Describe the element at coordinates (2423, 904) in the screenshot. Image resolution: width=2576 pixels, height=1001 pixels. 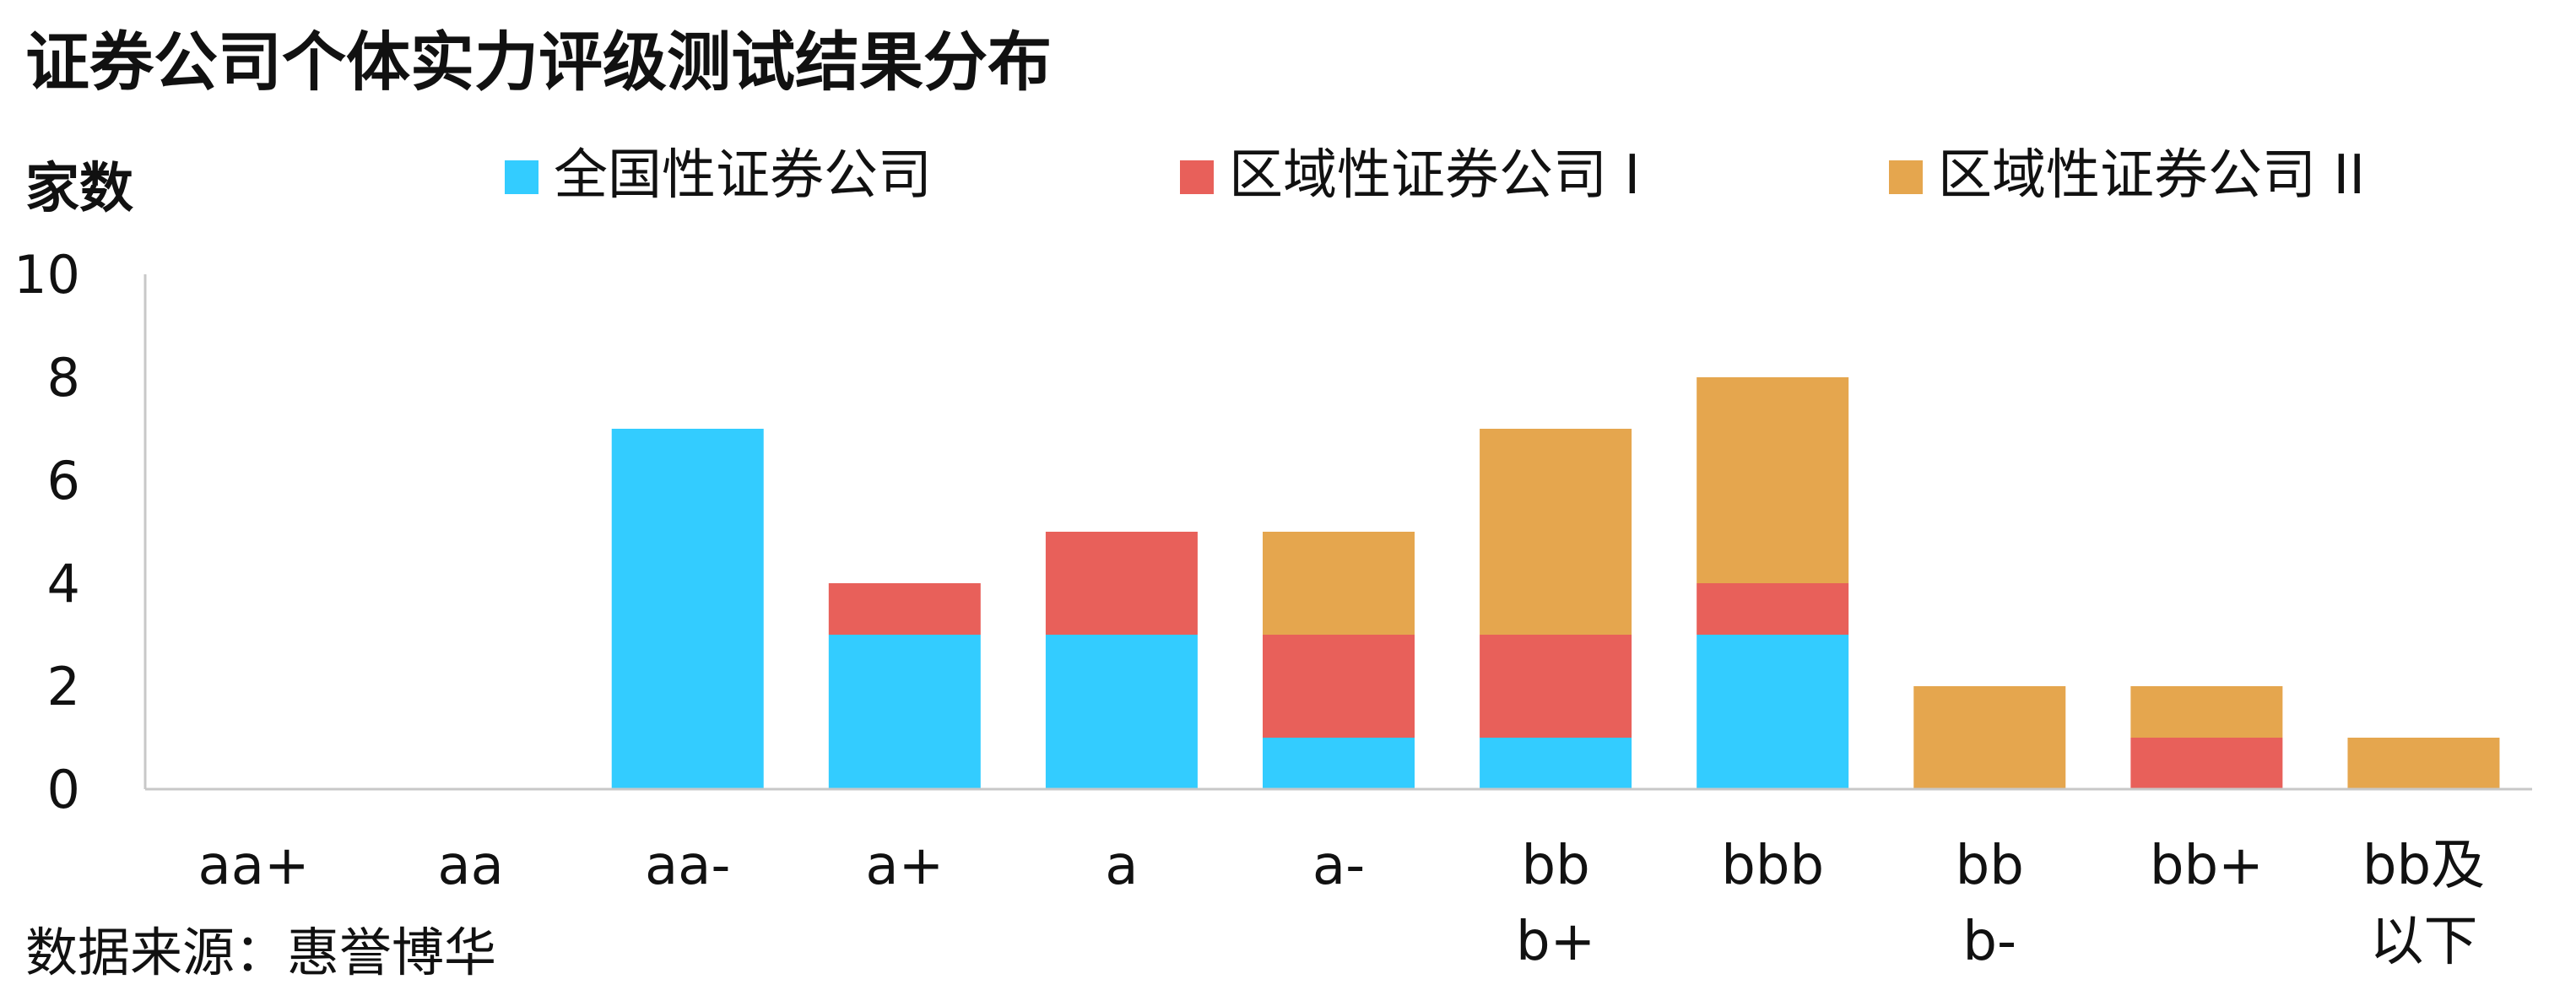
I see `x-tick-label: bb及以下` at that location.